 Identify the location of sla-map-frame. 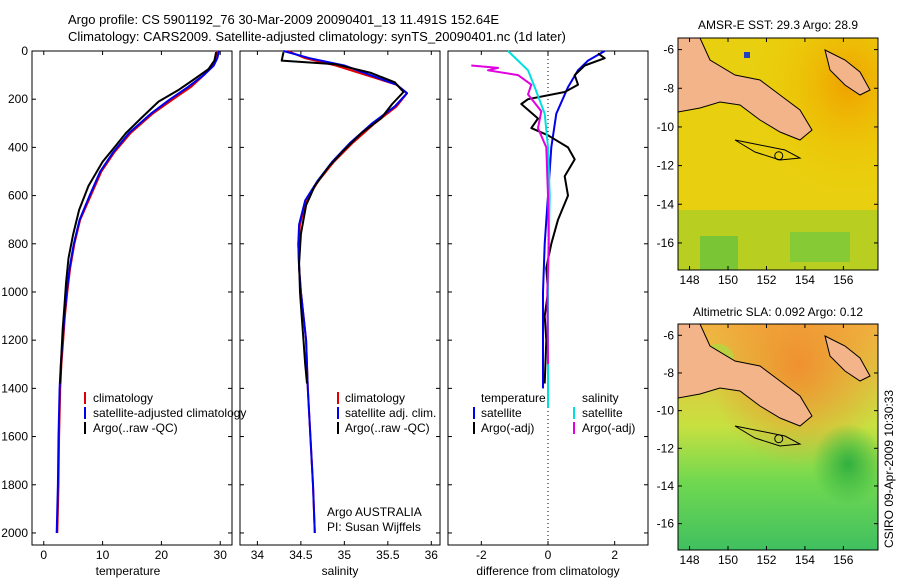
(778, 437).